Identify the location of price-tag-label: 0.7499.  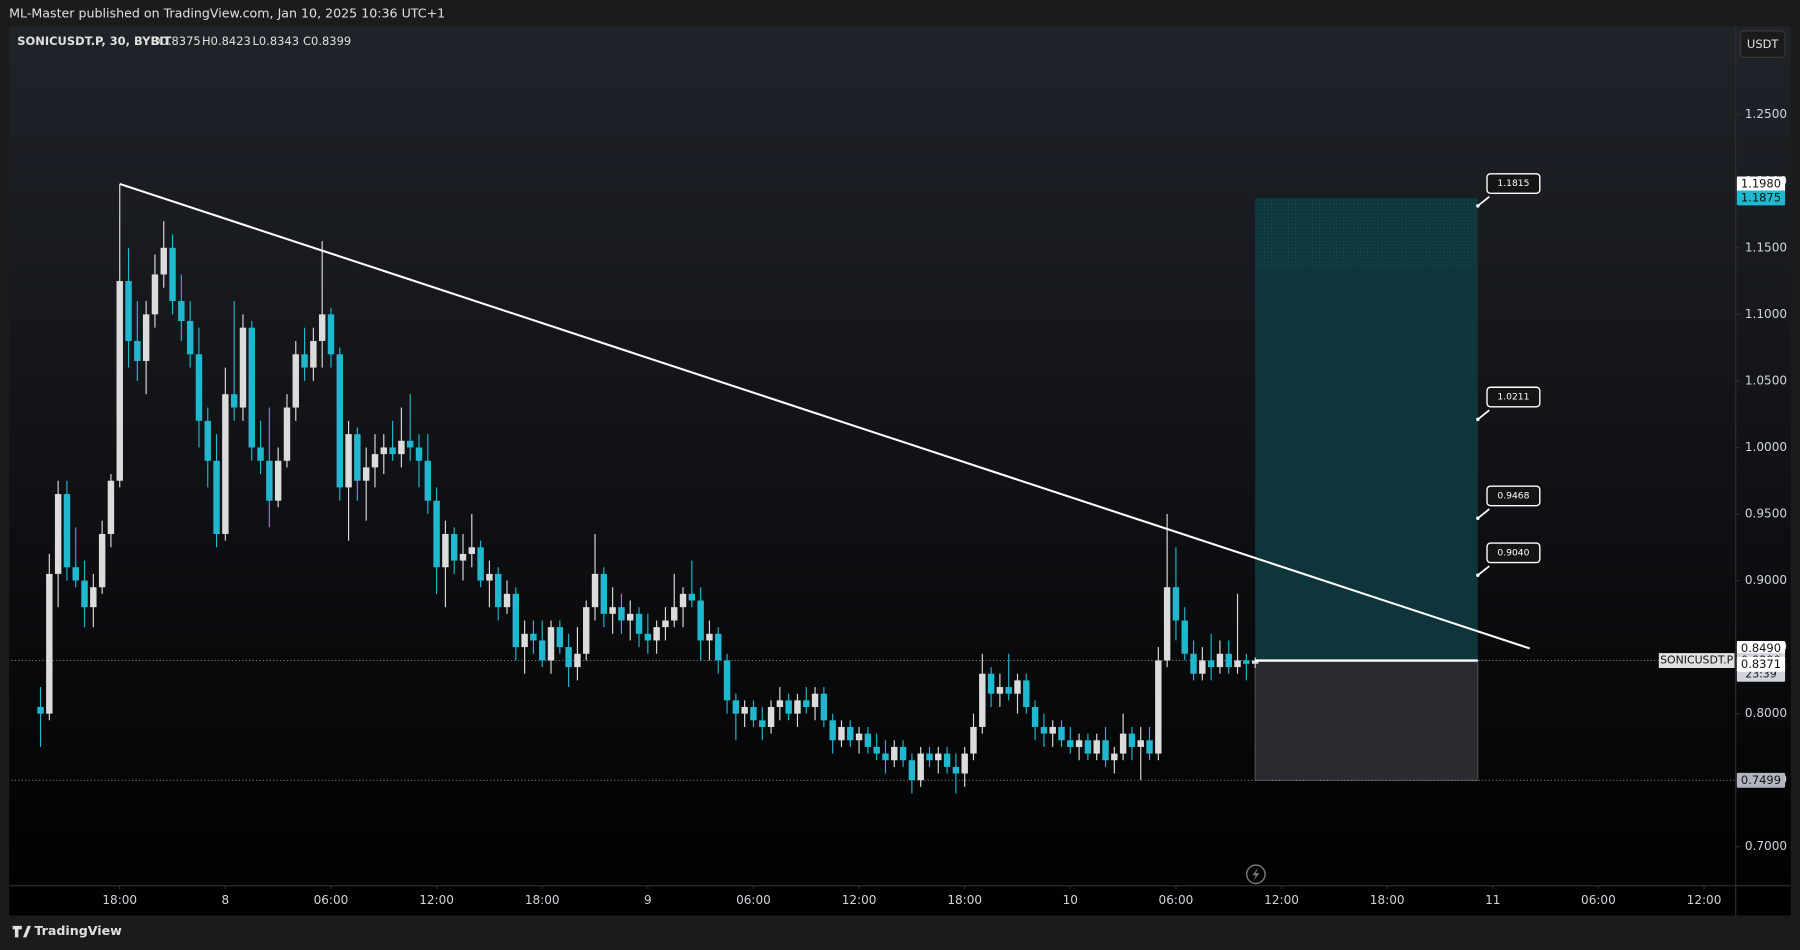
(1761, 780).